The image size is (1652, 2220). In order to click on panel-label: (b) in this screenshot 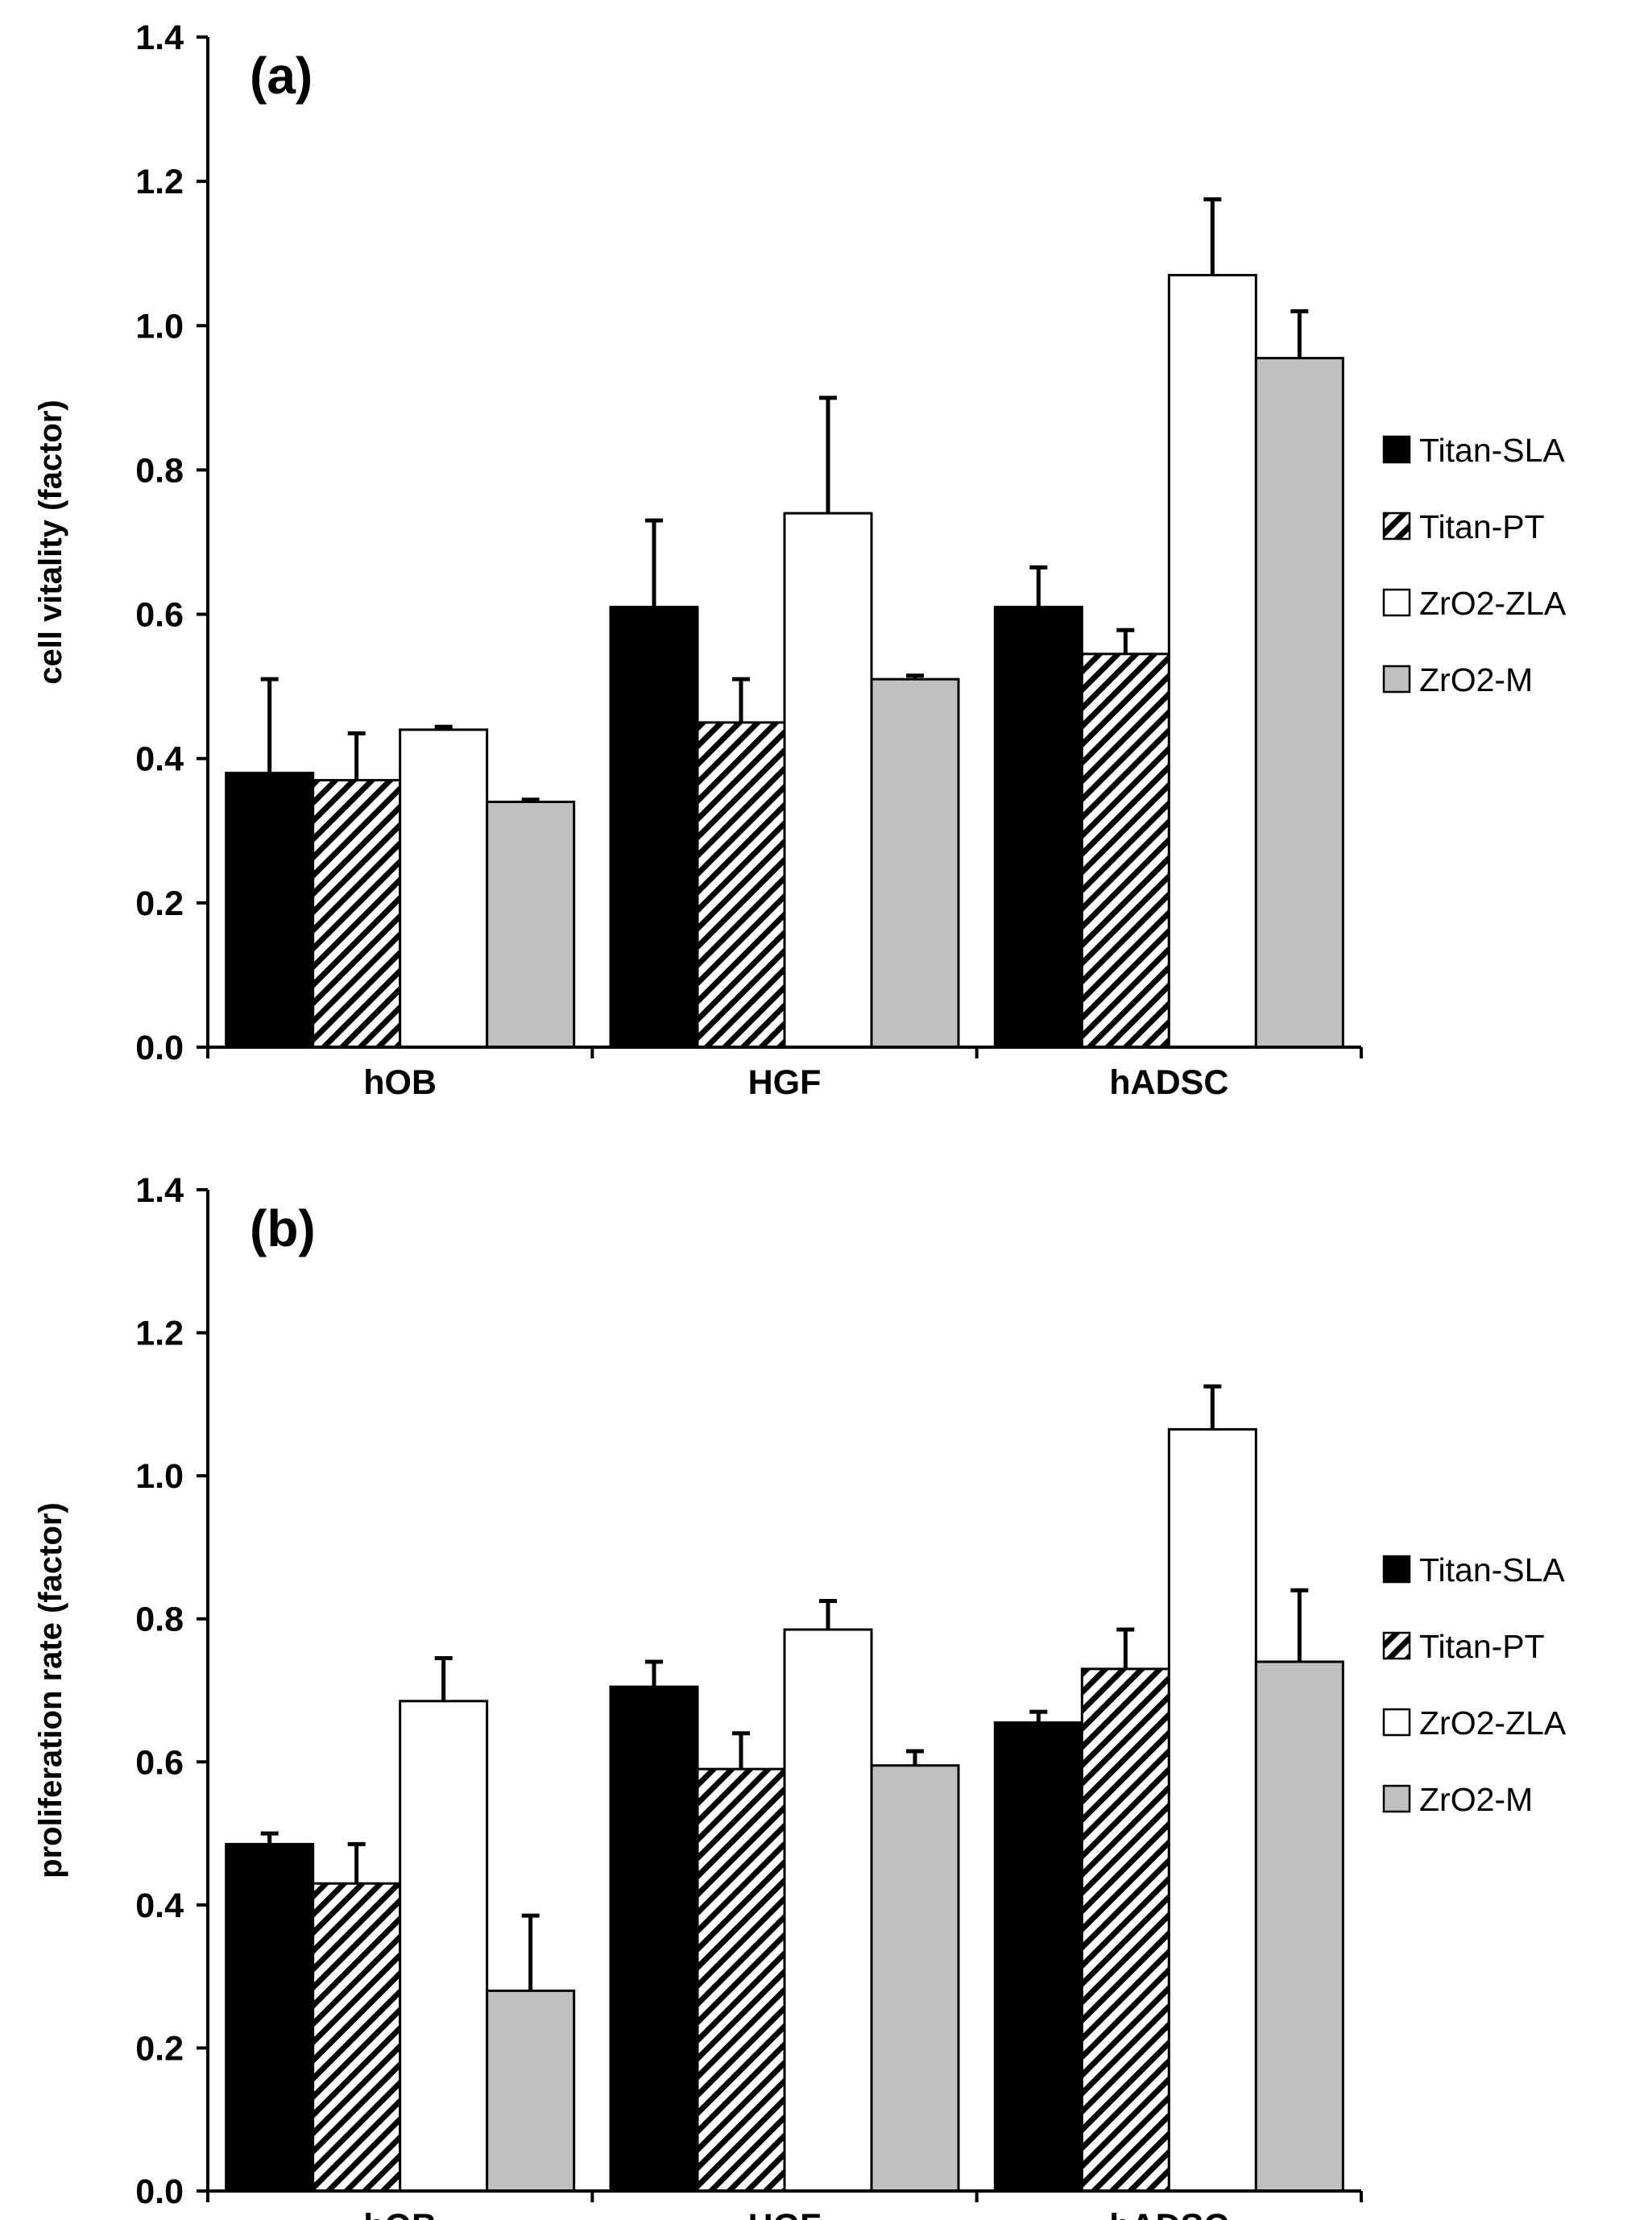, I will do `click(283, 1228)`.